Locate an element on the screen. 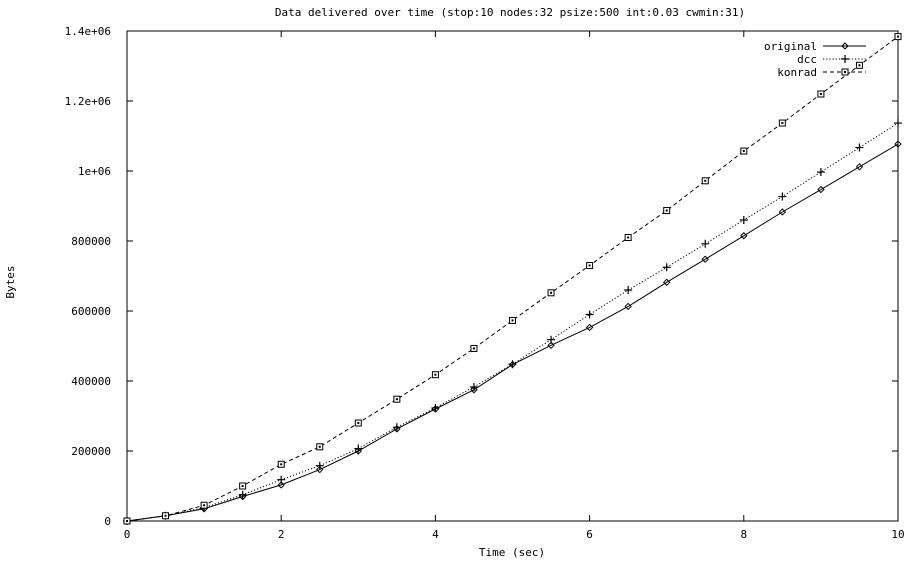 This screenshot has height=563, width=908. x-tick-label: 6 is located at coordinates (589, 534).